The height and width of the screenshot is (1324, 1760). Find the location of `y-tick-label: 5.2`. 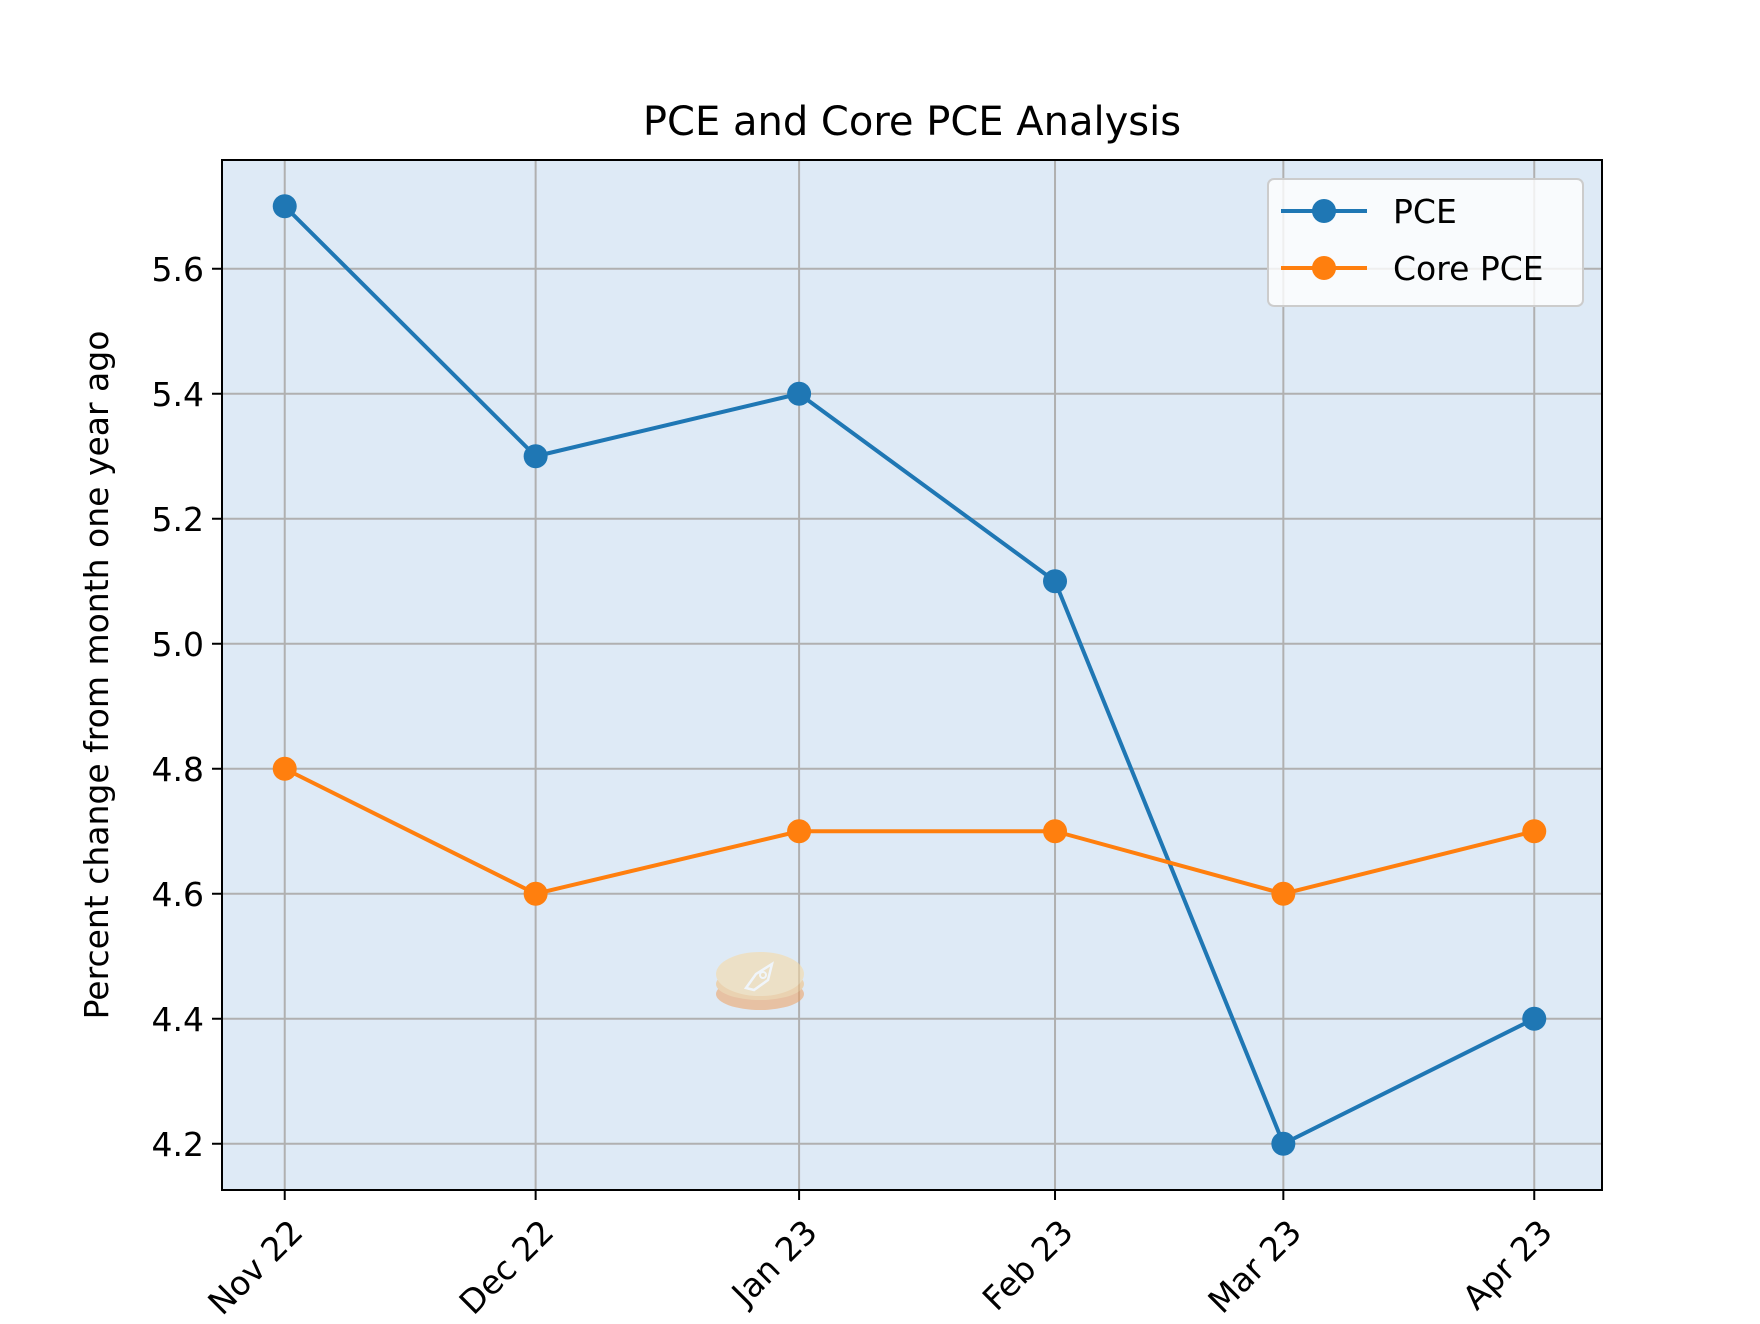

y-tick-label: 5.2 is located at coordinates (178, 519).